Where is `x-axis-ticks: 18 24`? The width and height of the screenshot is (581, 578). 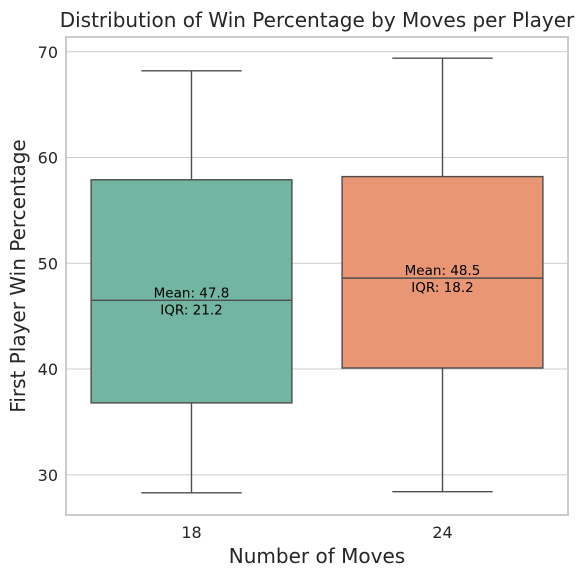
x-axis-ticks: 18 24 is located at coordinates (316, 532).